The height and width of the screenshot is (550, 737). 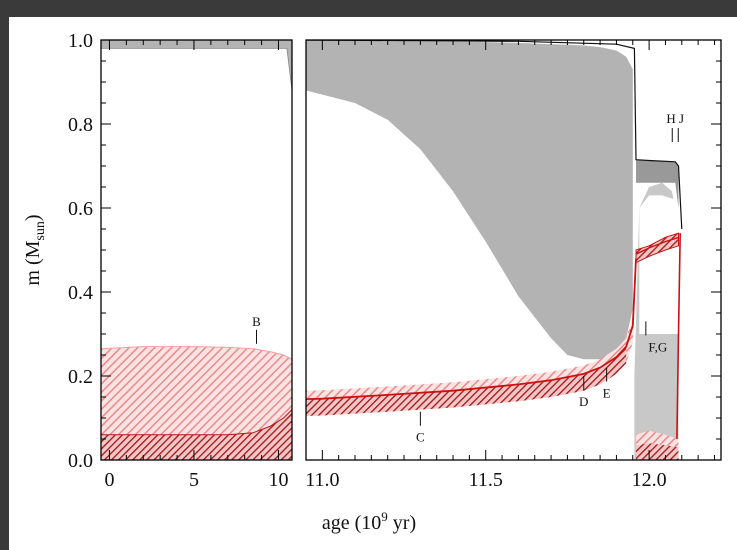 I want to click on late-radiative-gap, so click(x=659, y=264).